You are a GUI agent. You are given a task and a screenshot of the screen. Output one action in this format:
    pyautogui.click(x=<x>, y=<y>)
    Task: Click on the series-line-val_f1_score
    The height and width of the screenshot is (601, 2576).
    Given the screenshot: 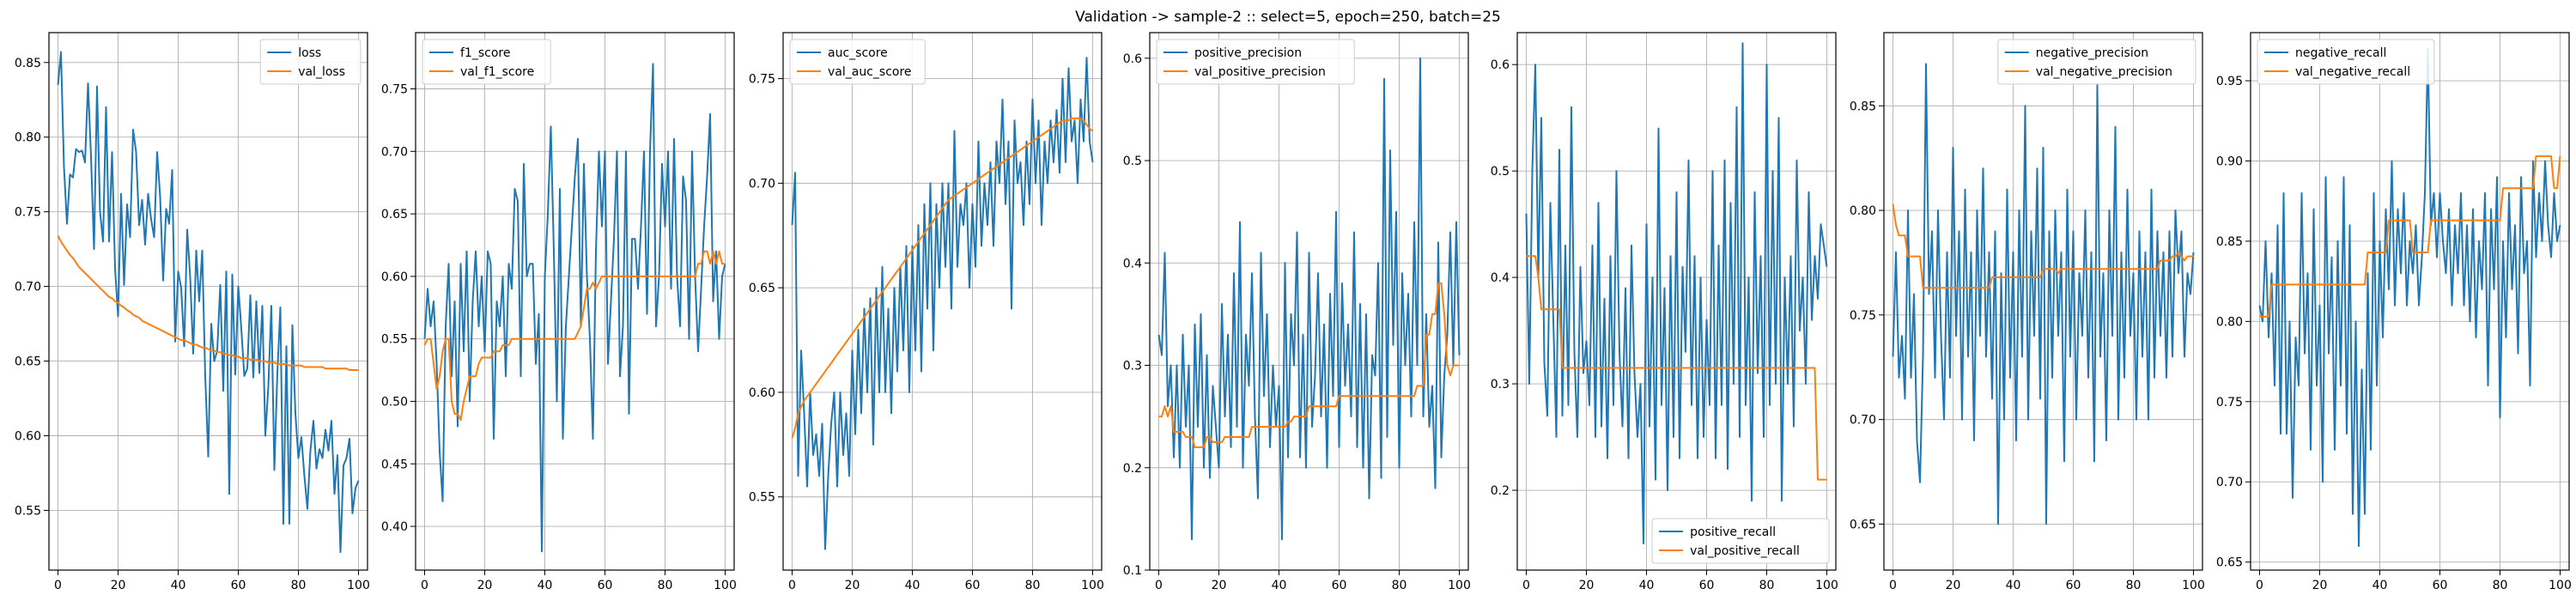 What is the action you would take?
    pyautogui.click(x=574, y=336)
    